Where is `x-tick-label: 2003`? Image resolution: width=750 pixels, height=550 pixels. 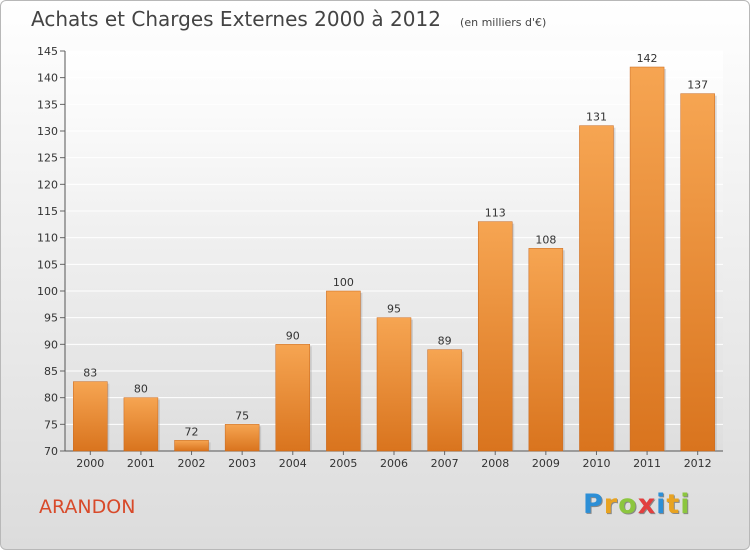
x-tick-label: 2003 is located at coordinates (242, 463).